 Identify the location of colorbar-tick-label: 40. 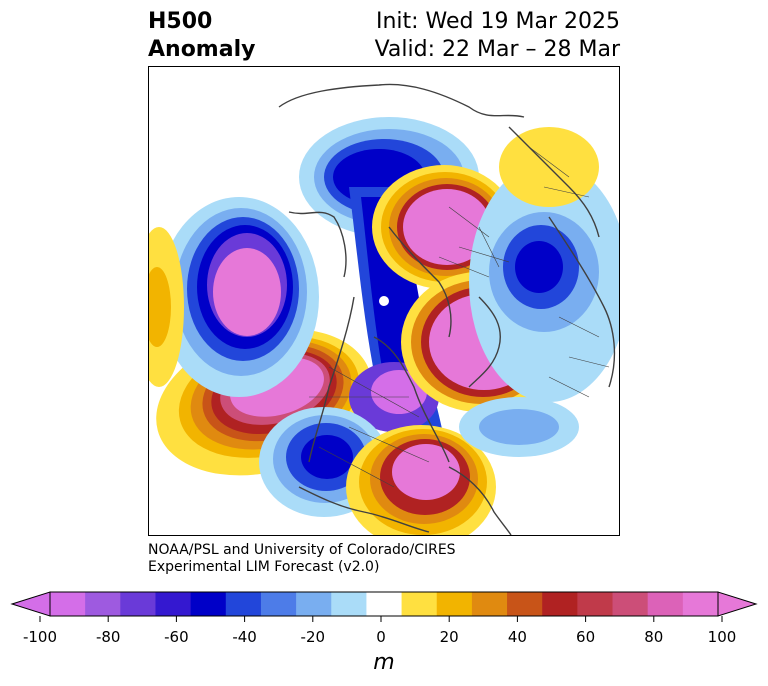
(517, 637).